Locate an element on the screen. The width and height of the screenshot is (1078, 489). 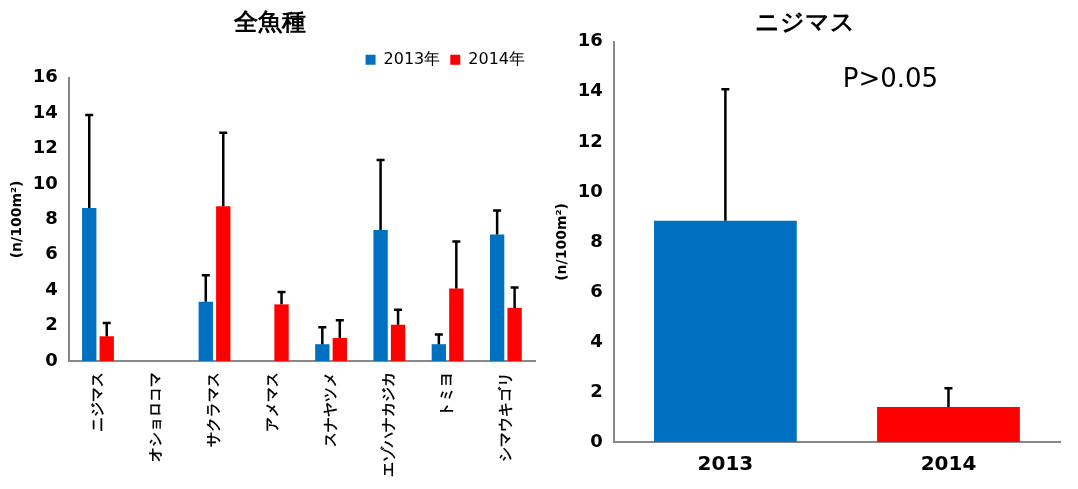
x-tick-label: 2013 is located at coordinates (725, 463).